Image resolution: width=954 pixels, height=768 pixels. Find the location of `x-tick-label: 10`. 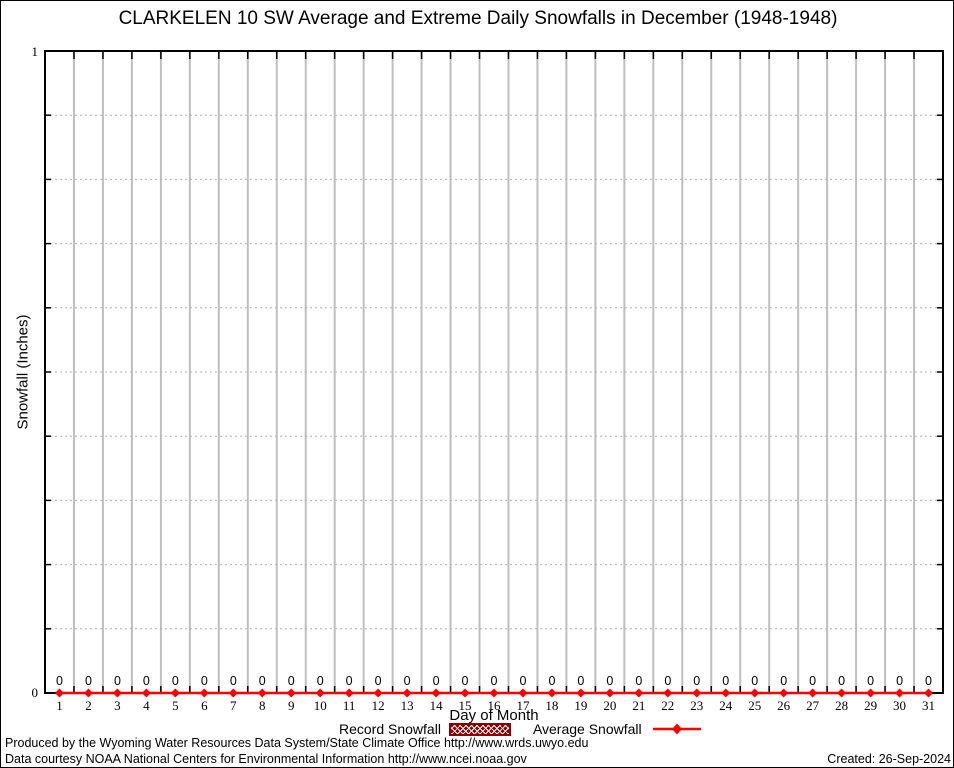

x-tick-label: 10 is located at coordinates (320, 705).